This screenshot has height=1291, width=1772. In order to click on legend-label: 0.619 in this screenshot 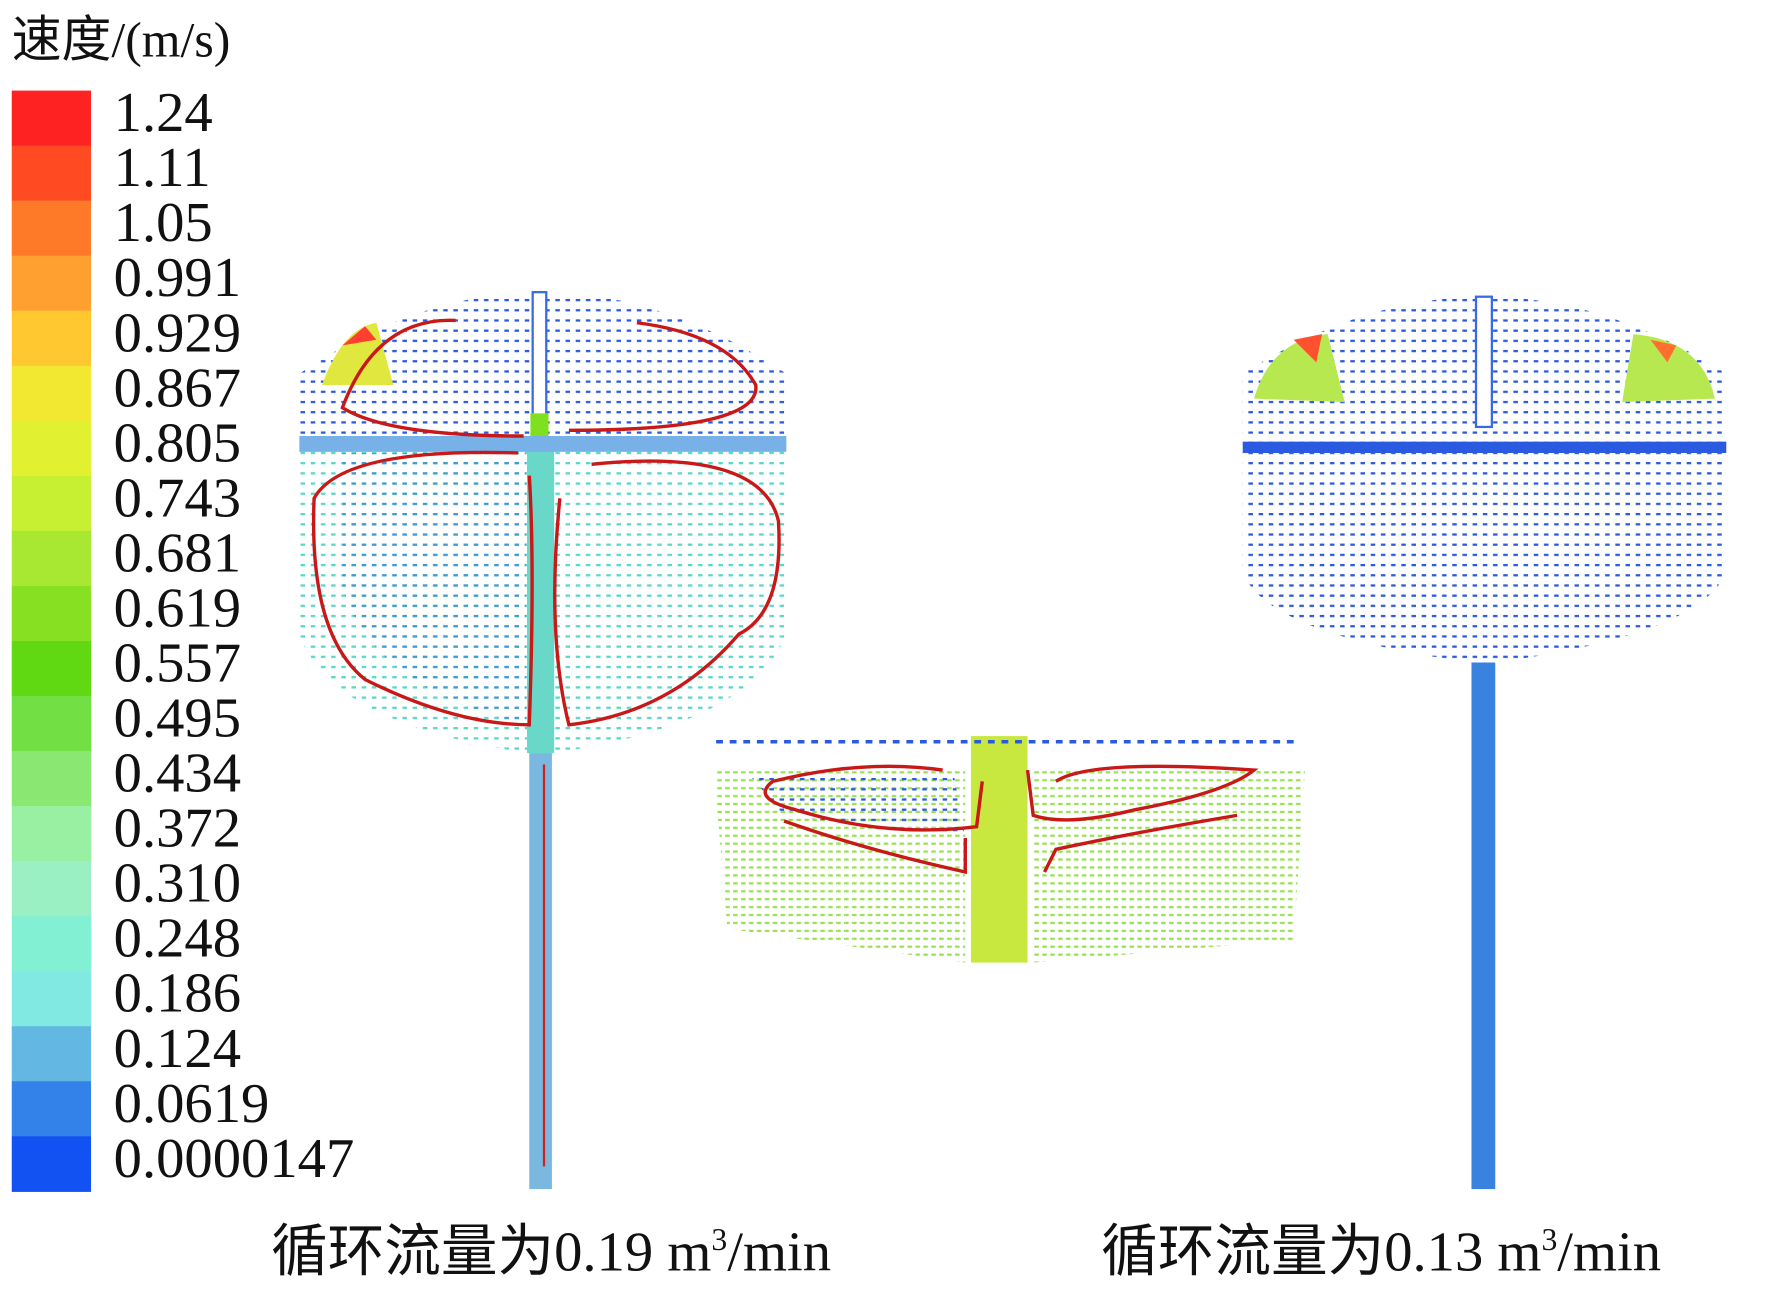, I will do `click(177, 608)`.